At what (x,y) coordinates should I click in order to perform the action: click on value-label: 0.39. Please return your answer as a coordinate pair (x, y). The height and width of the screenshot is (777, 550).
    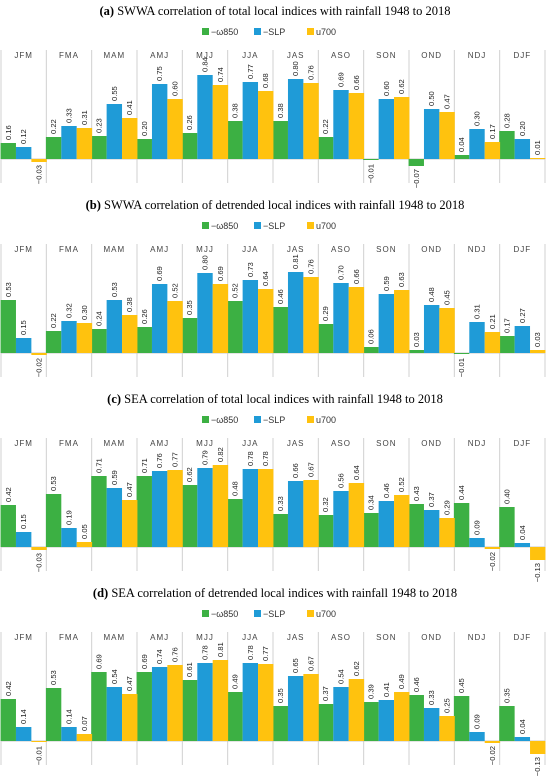
    Looking at the image, I should click on (370, 691).